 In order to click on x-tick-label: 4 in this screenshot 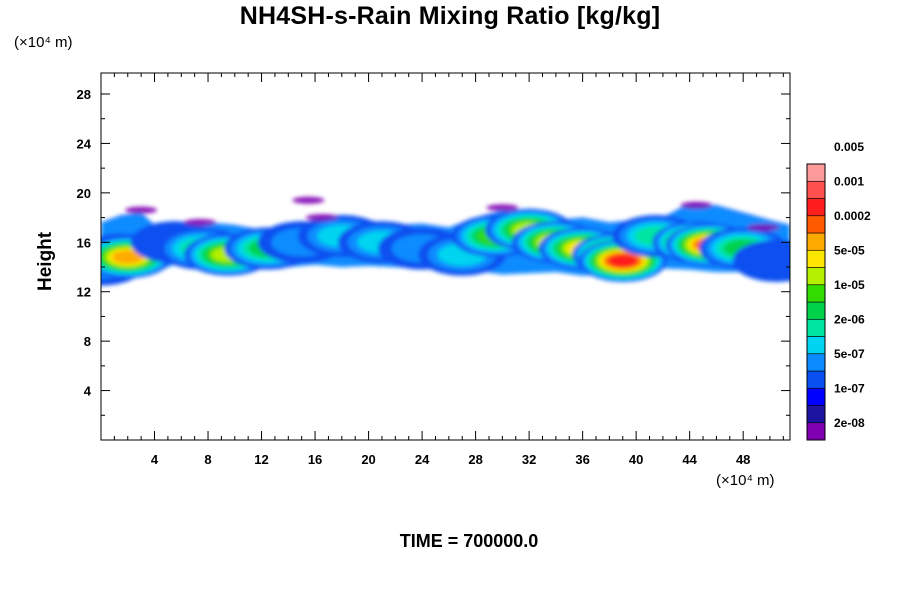, I will do `click(155, 459)`.